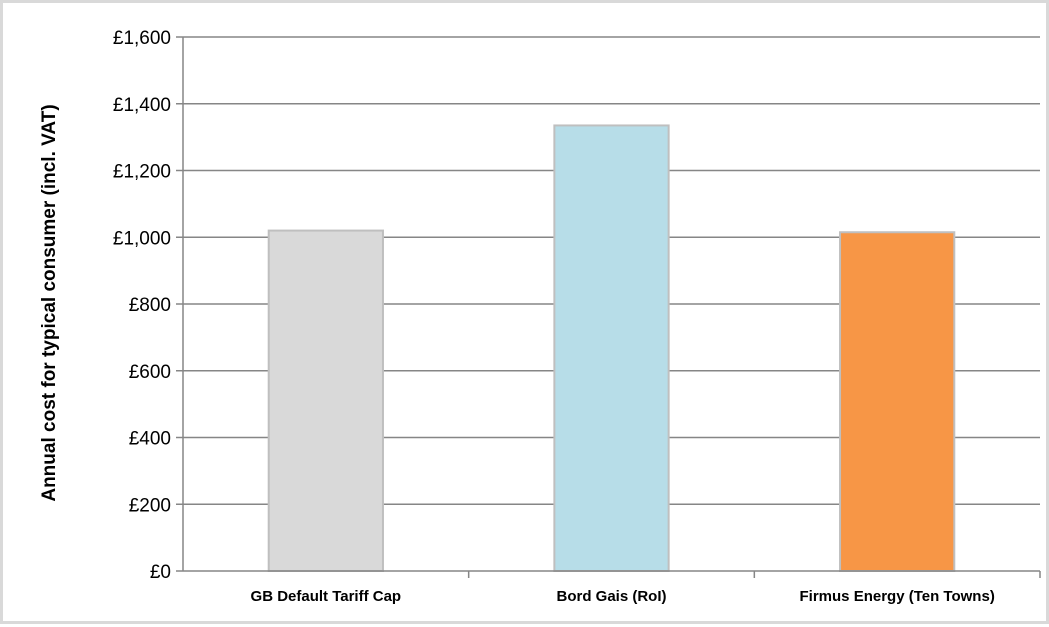  Describe the element at coordinates (326, 596) in the screenshot. I see `x-tick-label: GB Default Tariff Cap` at that location.